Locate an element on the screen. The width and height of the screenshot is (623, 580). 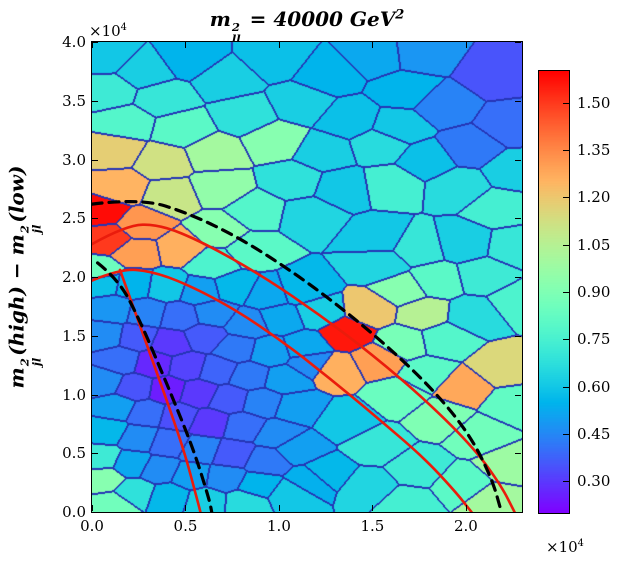
y-tick-label: 4.0 is located at coordinates (74, 42).